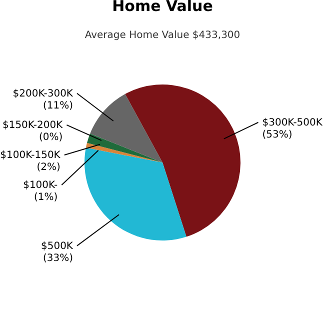 The image size is (325, 325). I want to click on slice-label: $100K-150K, so click(30, 155).